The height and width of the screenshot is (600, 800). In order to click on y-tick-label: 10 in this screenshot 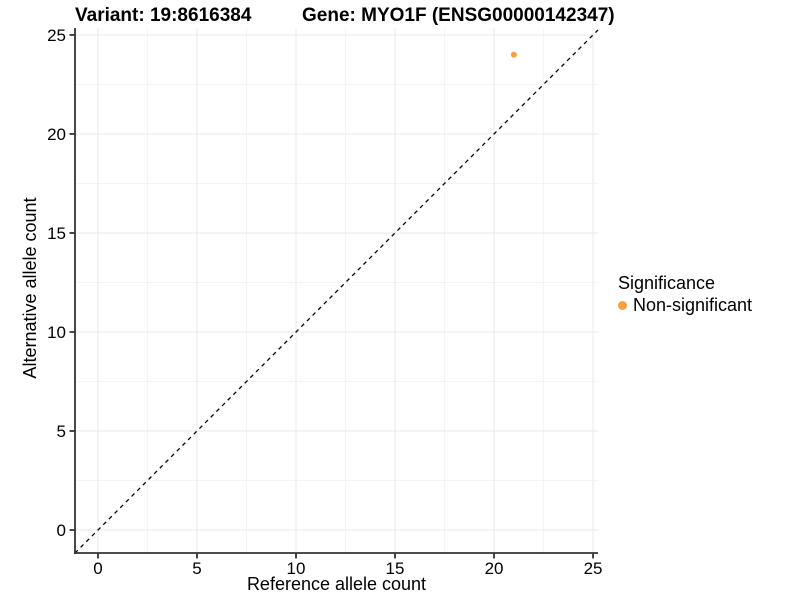, I will do `click(56, 332)`.